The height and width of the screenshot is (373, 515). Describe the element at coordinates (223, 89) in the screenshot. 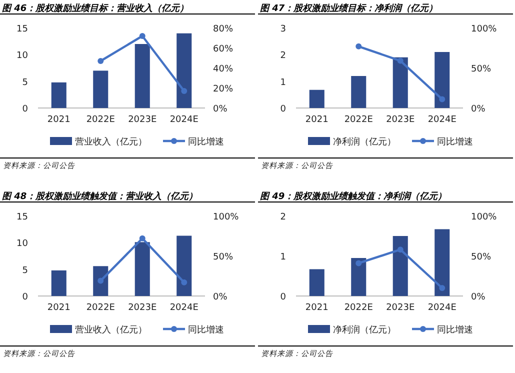

I see `y2-tick-label: 20%` at that location.